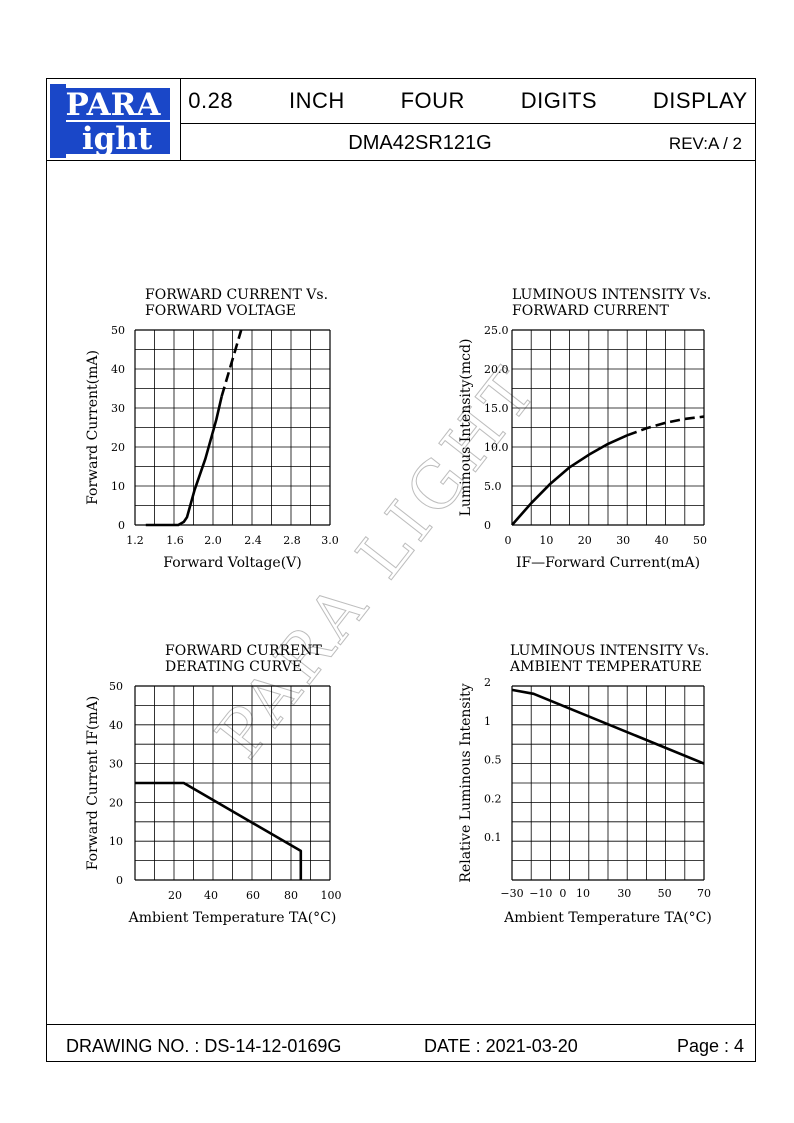  I want to click on header-divider-vertical, so click(180, 119).